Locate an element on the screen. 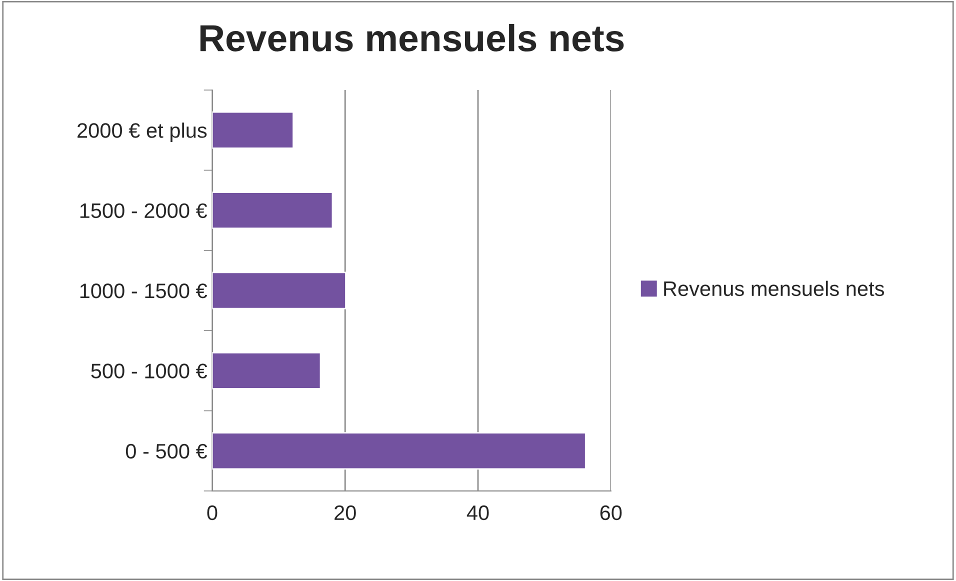 Image resolution: width=956 pixels, height=581 pixels. y-tick-label: 1000 - 1500 € is located at coordinates (144, 291).